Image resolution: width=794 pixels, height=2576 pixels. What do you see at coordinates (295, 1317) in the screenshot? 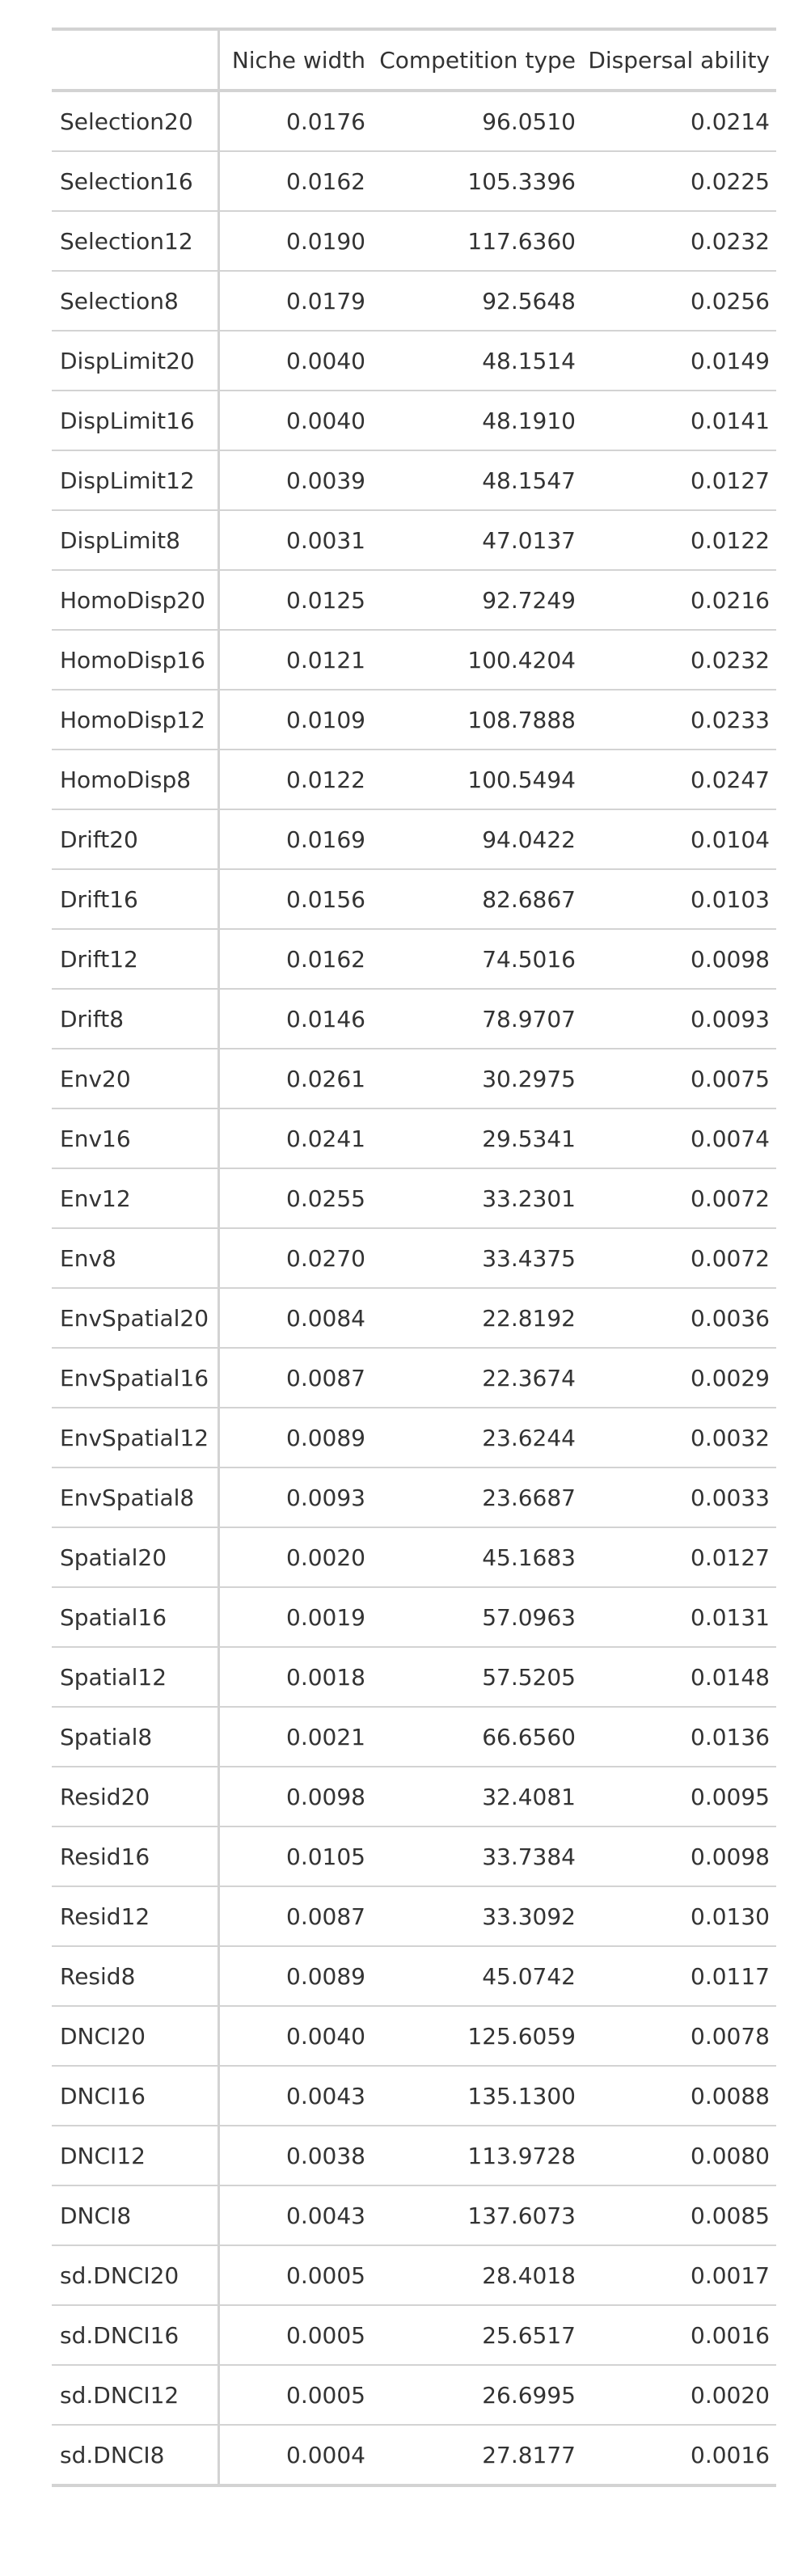
I see `niche-width-cell: 0.0084` at bounding box center [295, 1317].